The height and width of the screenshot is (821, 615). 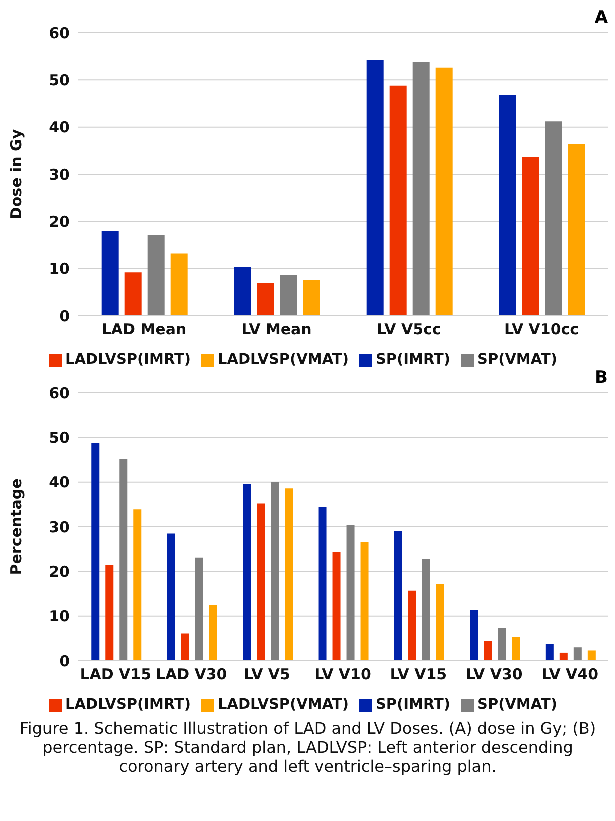 I want to click on x-tick-label: LAD V30, so click(x=192, y=675).